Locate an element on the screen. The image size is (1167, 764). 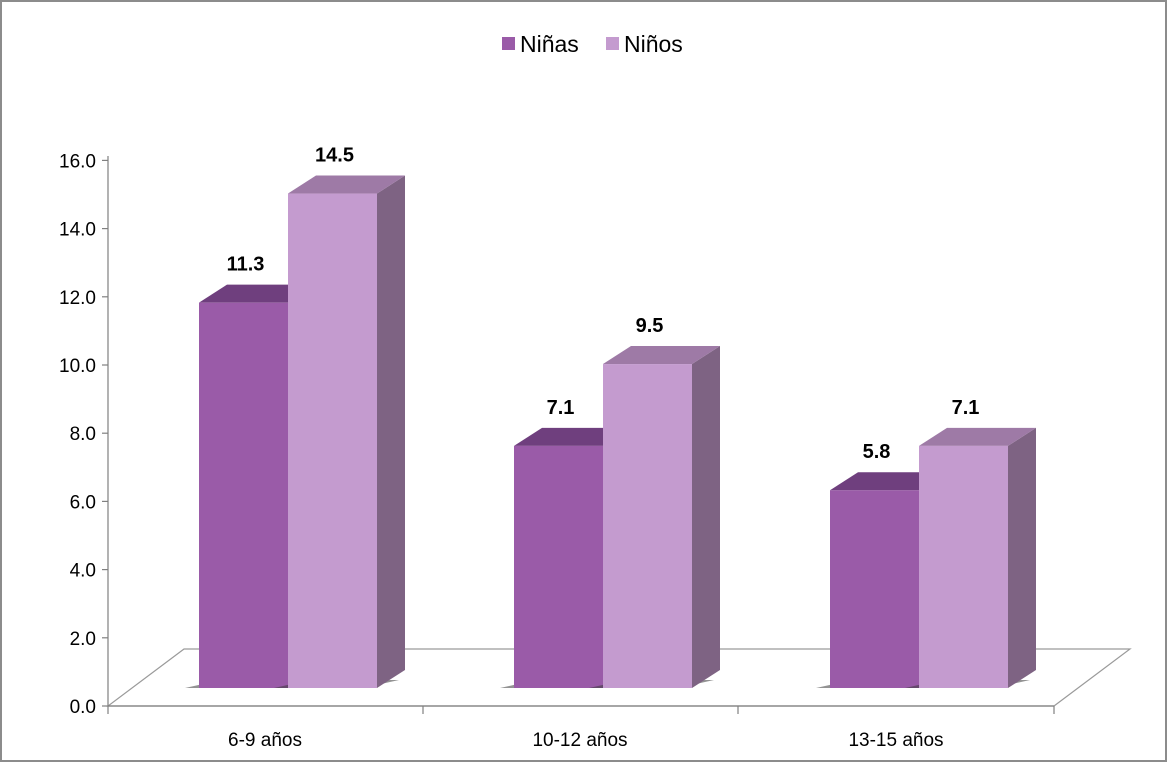
y-tick-label: 2.0 is located at coordinates (83, 639).